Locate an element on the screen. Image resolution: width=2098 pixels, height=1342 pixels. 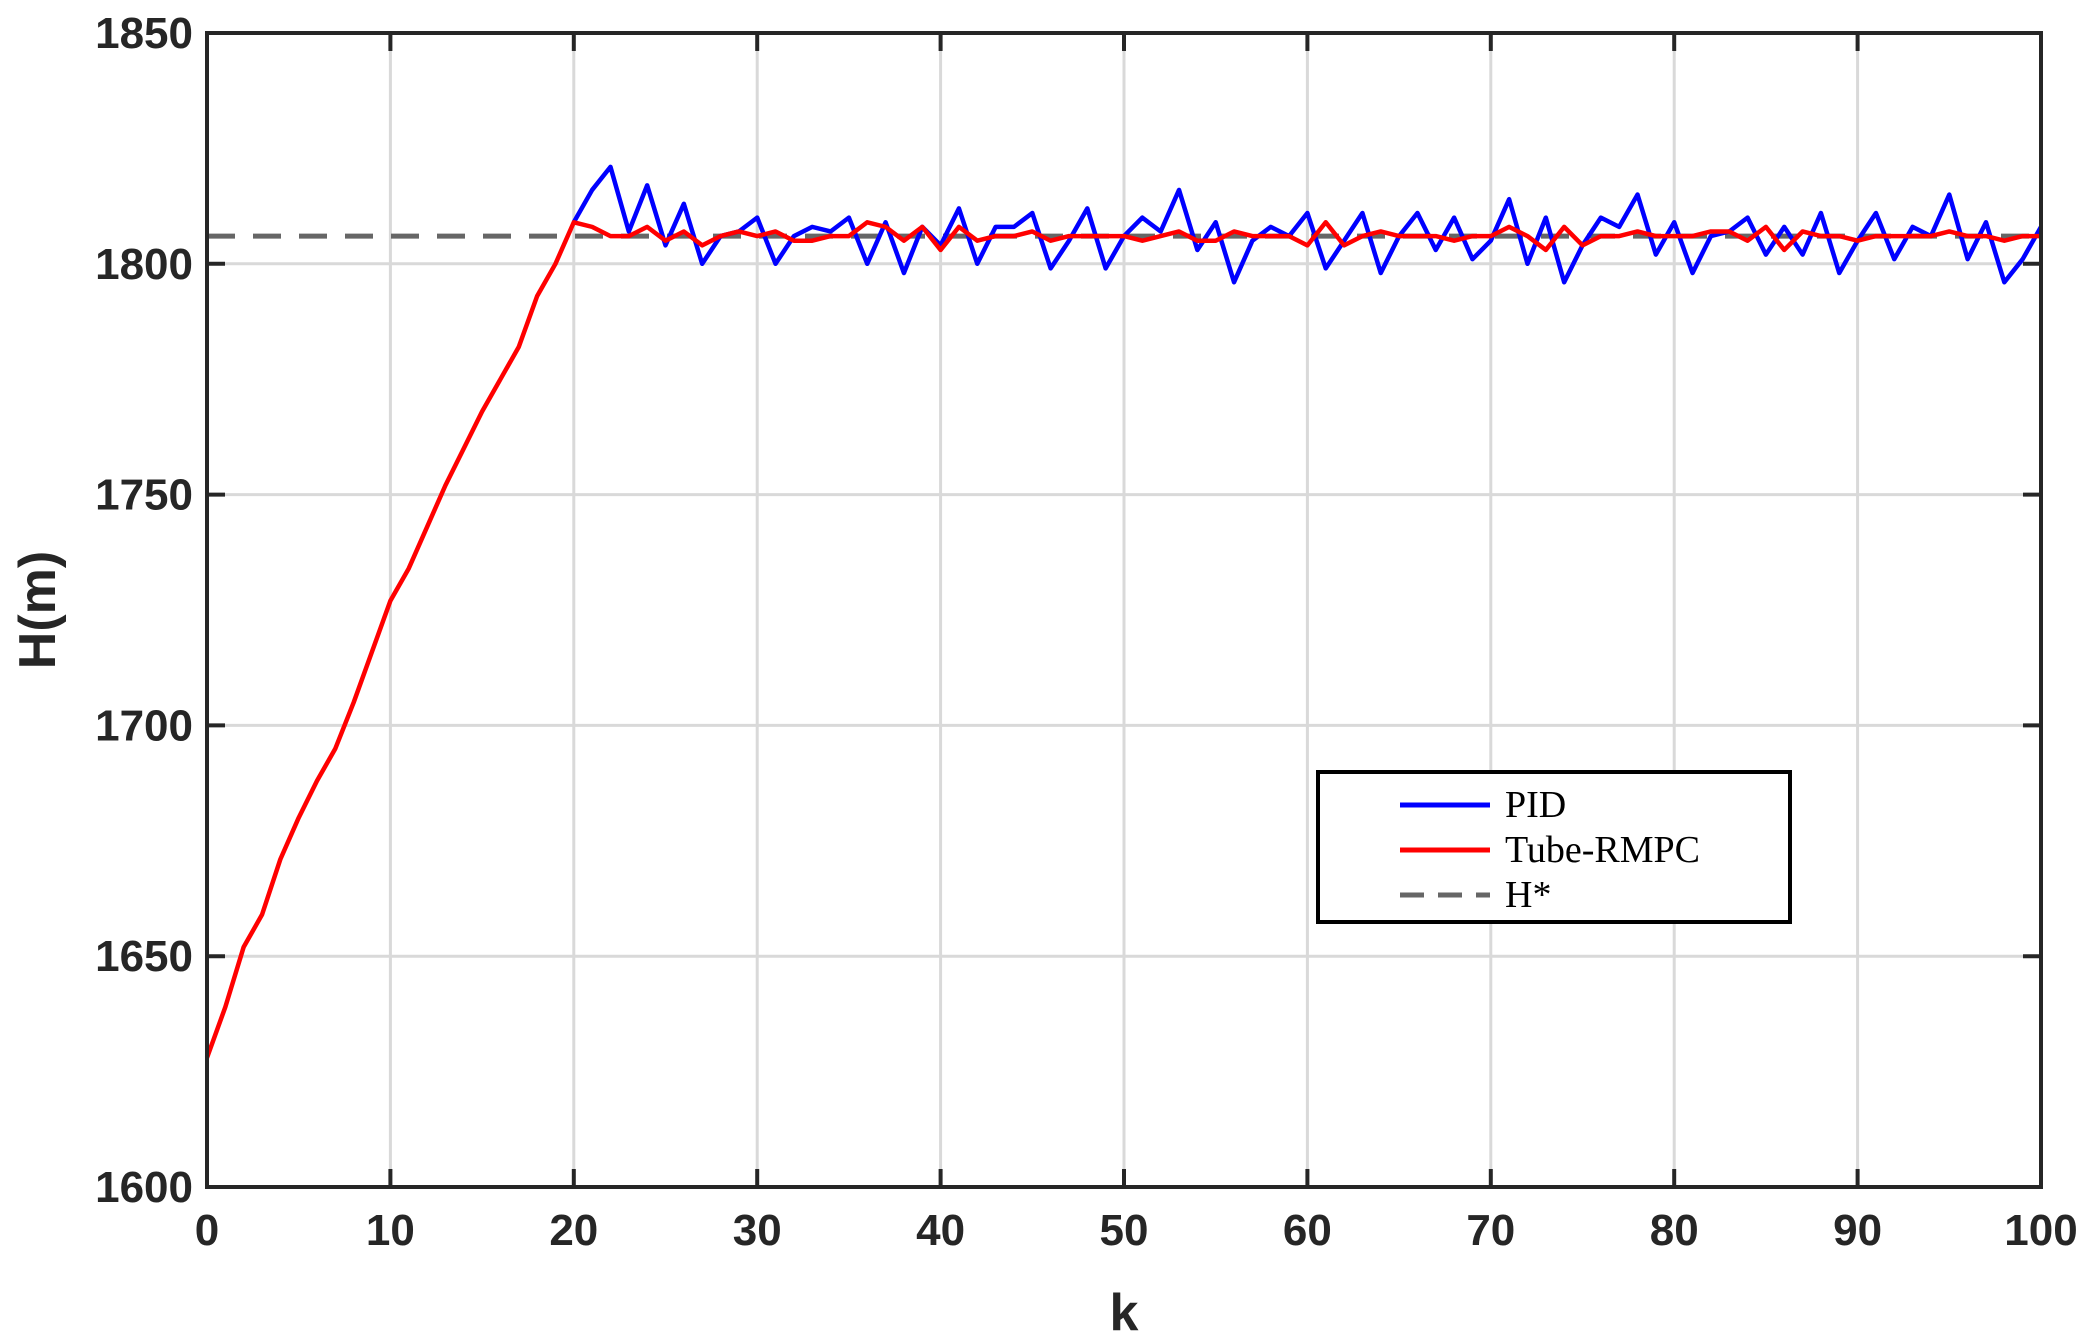
legend-box is located at coordinates (1554, 847).